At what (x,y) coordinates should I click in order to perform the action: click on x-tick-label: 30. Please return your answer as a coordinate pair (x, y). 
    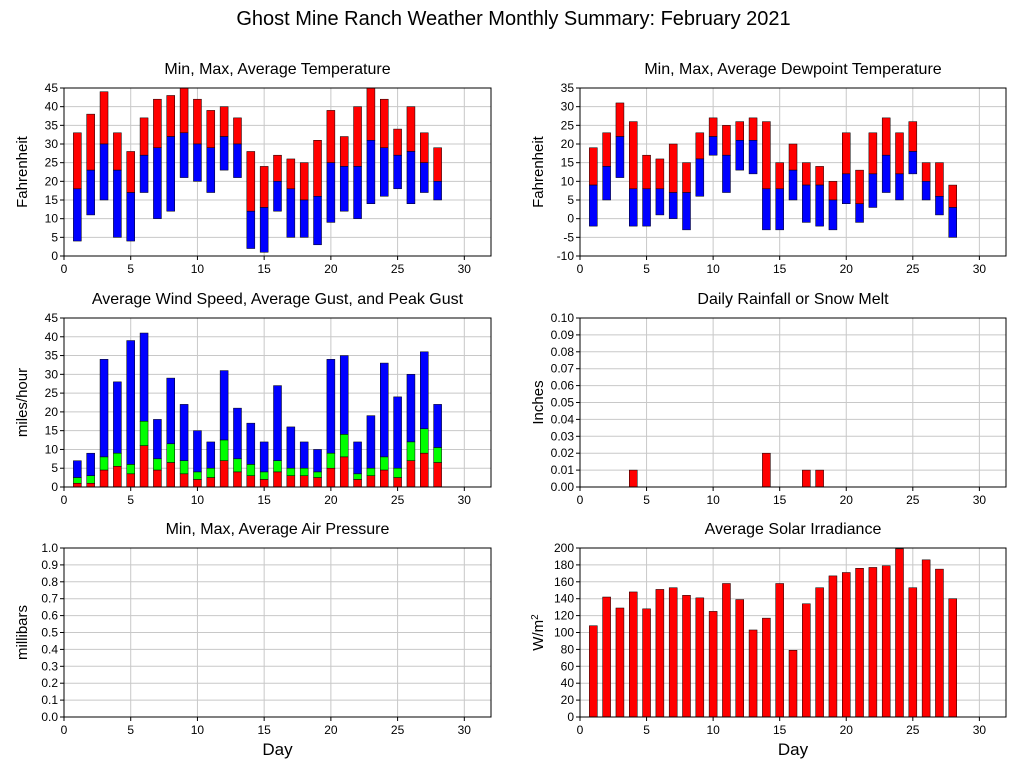
    Looking at the image, I should click on (465, 730).